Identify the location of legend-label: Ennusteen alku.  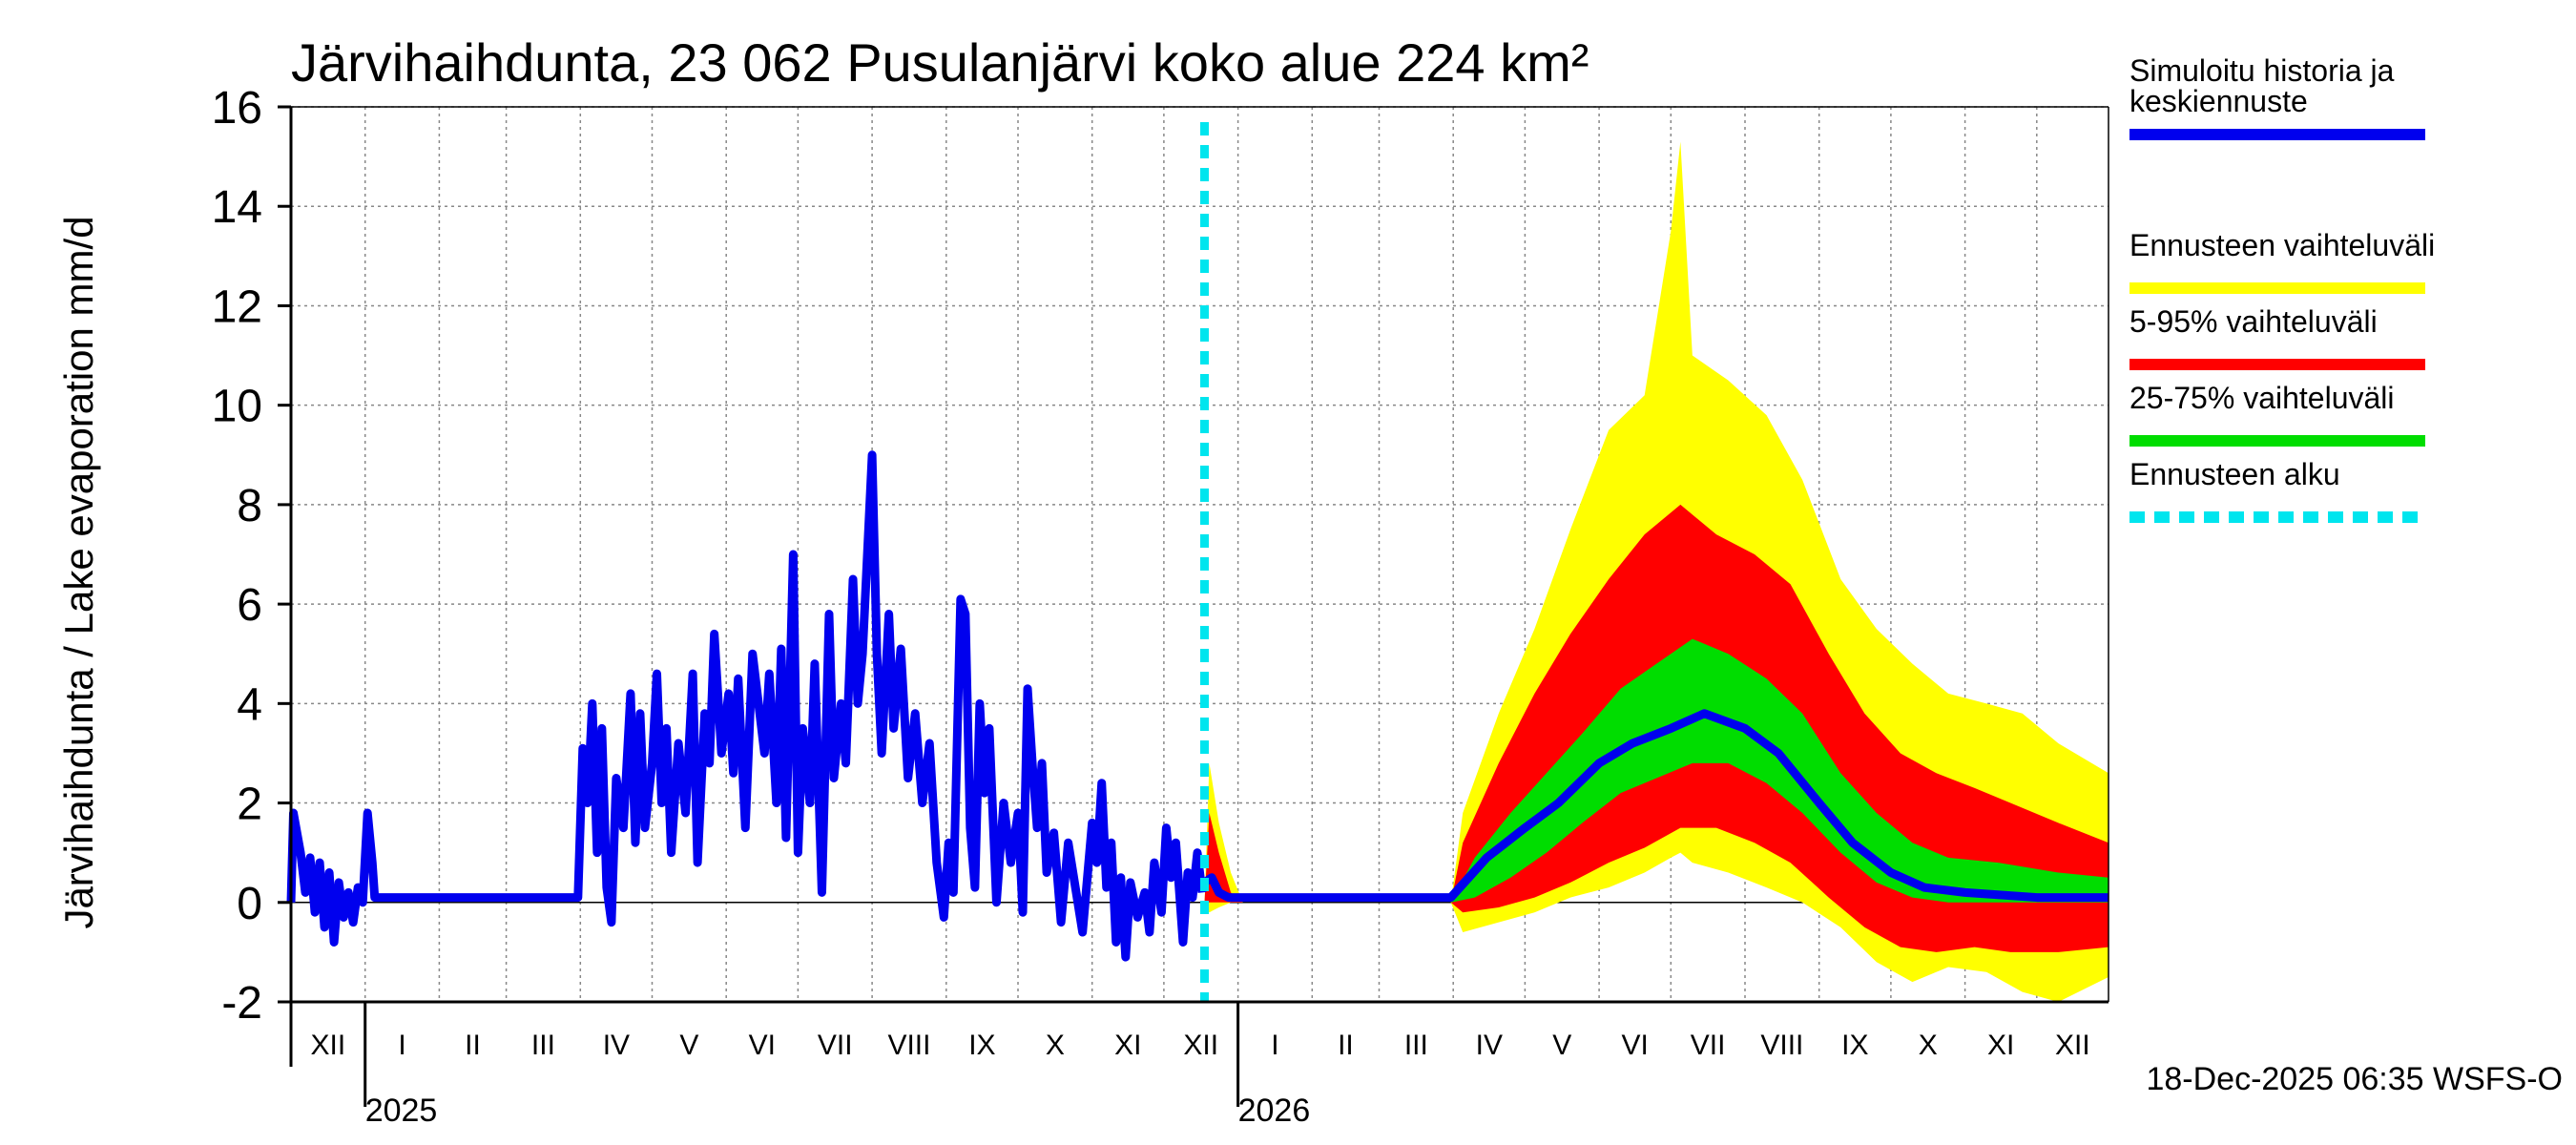
(2234, 474).